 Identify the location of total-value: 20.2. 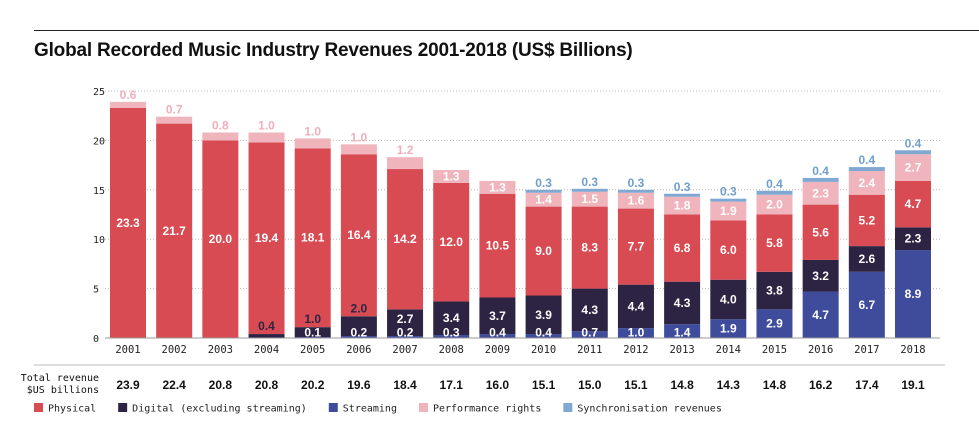
(313, 385).